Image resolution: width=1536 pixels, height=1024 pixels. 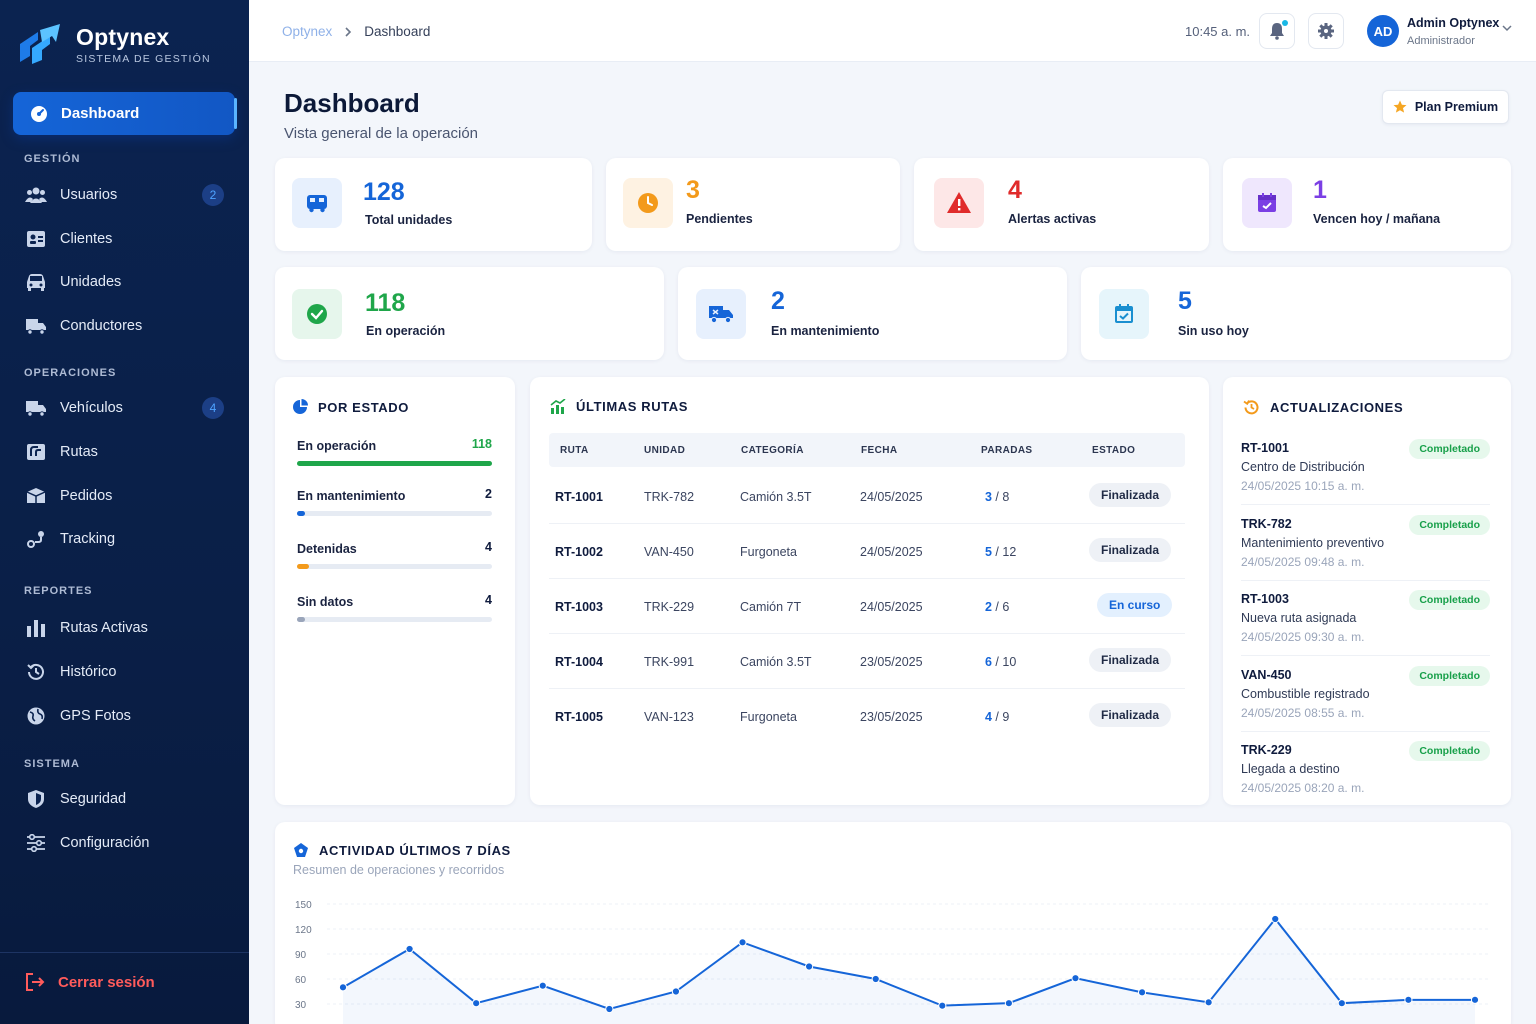 I want to click on brand: Optynex SISTEMA DE GESTIÓN, so click(x=113, y=44).